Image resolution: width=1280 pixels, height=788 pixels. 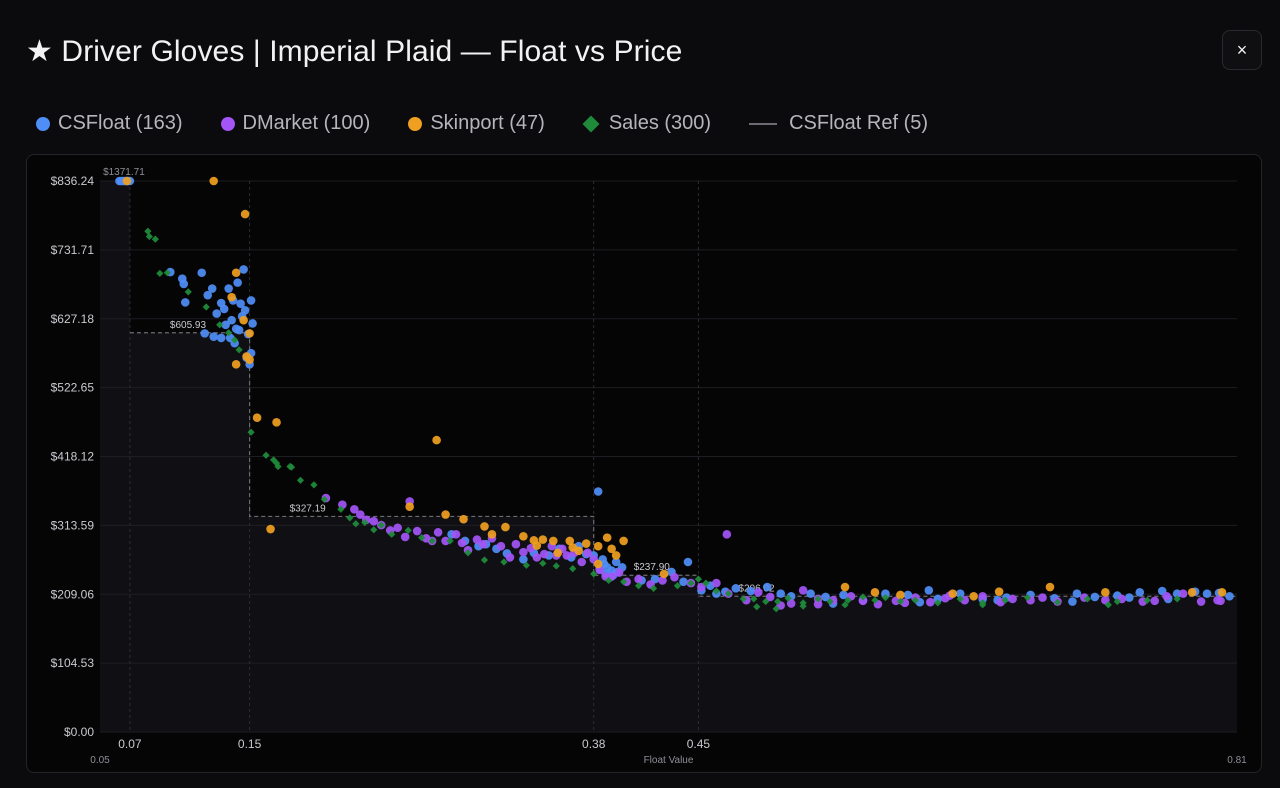 I want to click on x-tick-label: 0.07, so click(x=130, y=744).